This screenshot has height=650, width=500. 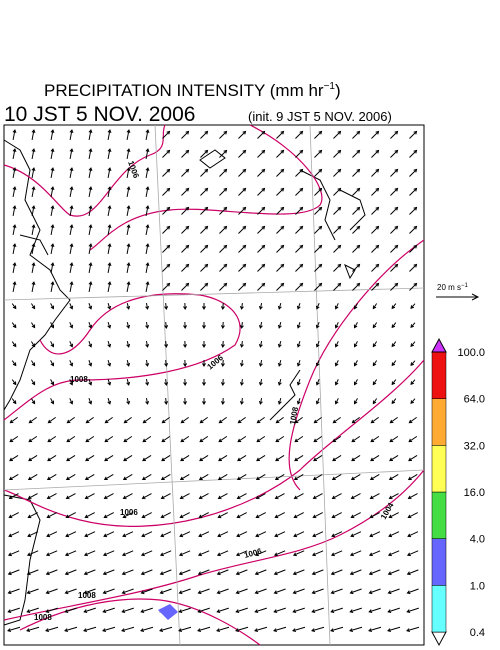 I want to click on colorbar-label: 32.0, so click(x=474, y=446).